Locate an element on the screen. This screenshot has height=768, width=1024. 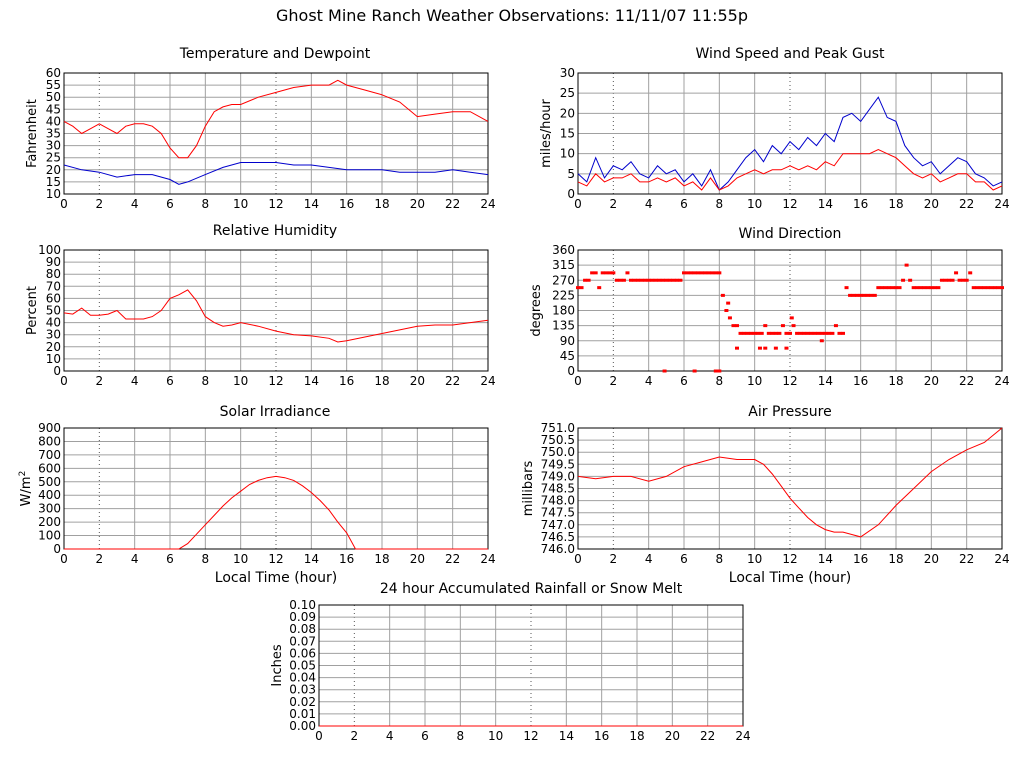
y-tick-label: 746.5 is located at coordinates (558, 537).